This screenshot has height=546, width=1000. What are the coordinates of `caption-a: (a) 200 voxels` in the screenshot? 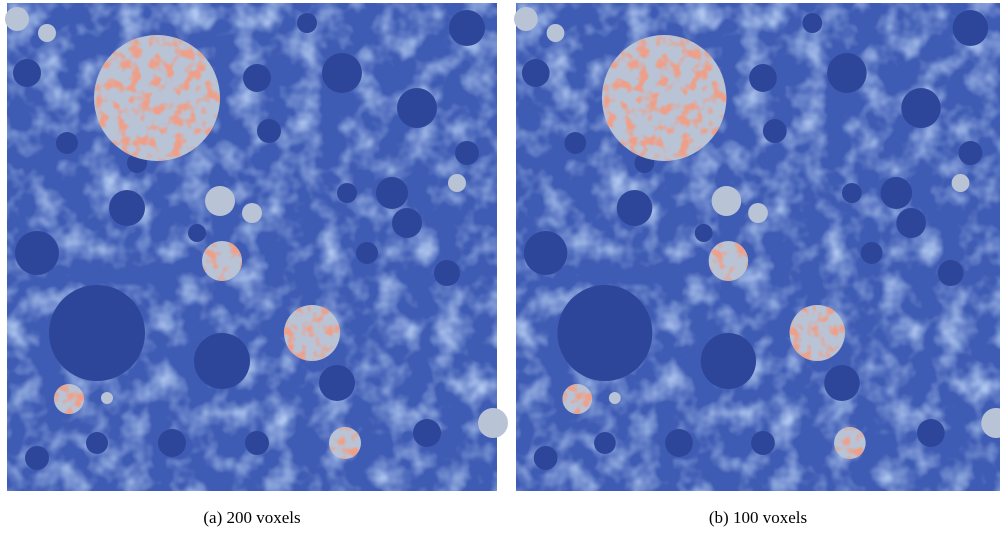 It's located at (251, 517).